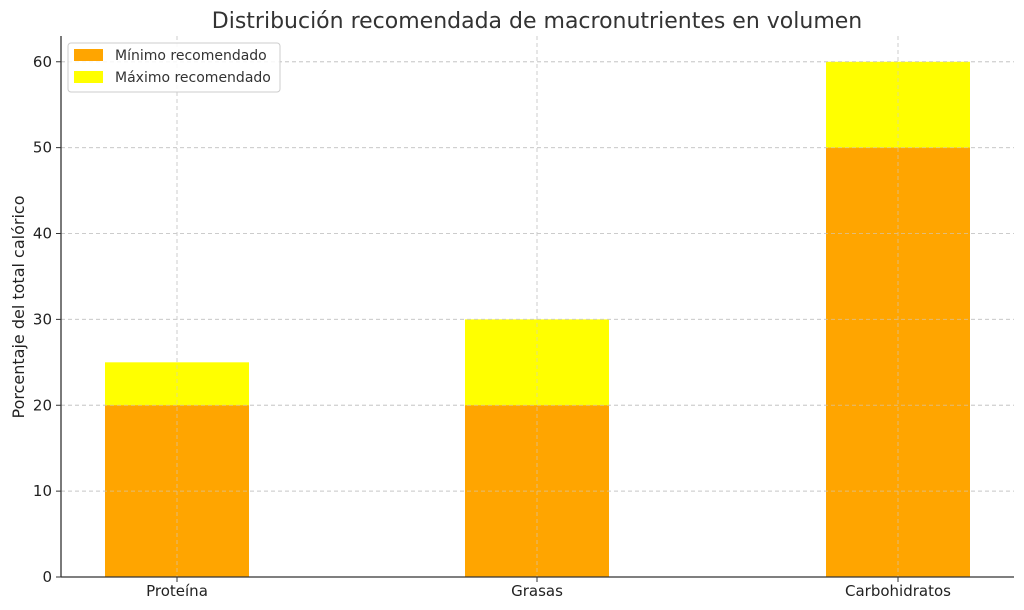 This screenshot has height=610, width=1024. What do you see at coordinates (18, 307) in the screenshot?
I see `y-axis-label: Porcentaje del total calórico` at bounding box center [18, 307].